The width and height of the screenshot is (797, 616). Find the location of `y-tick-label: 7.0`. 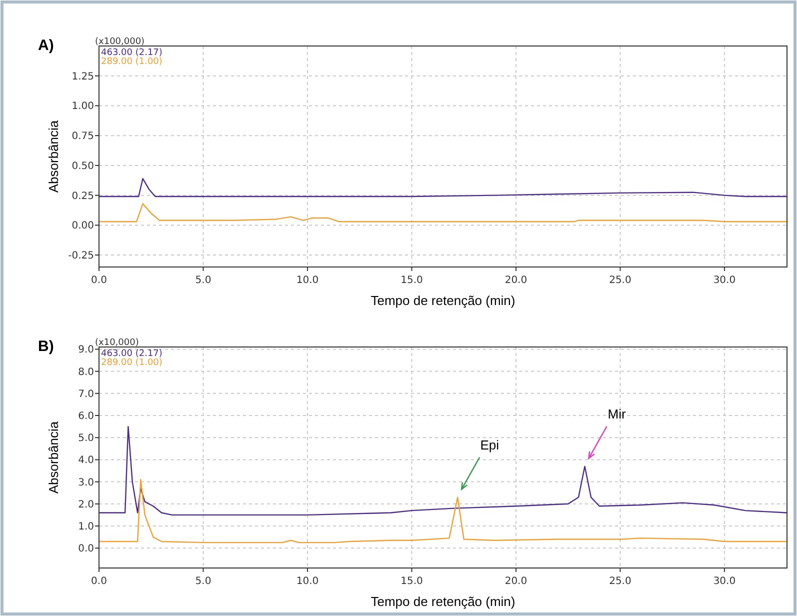

y-tick-label: 7.0 is located at coordinates (86, 394).